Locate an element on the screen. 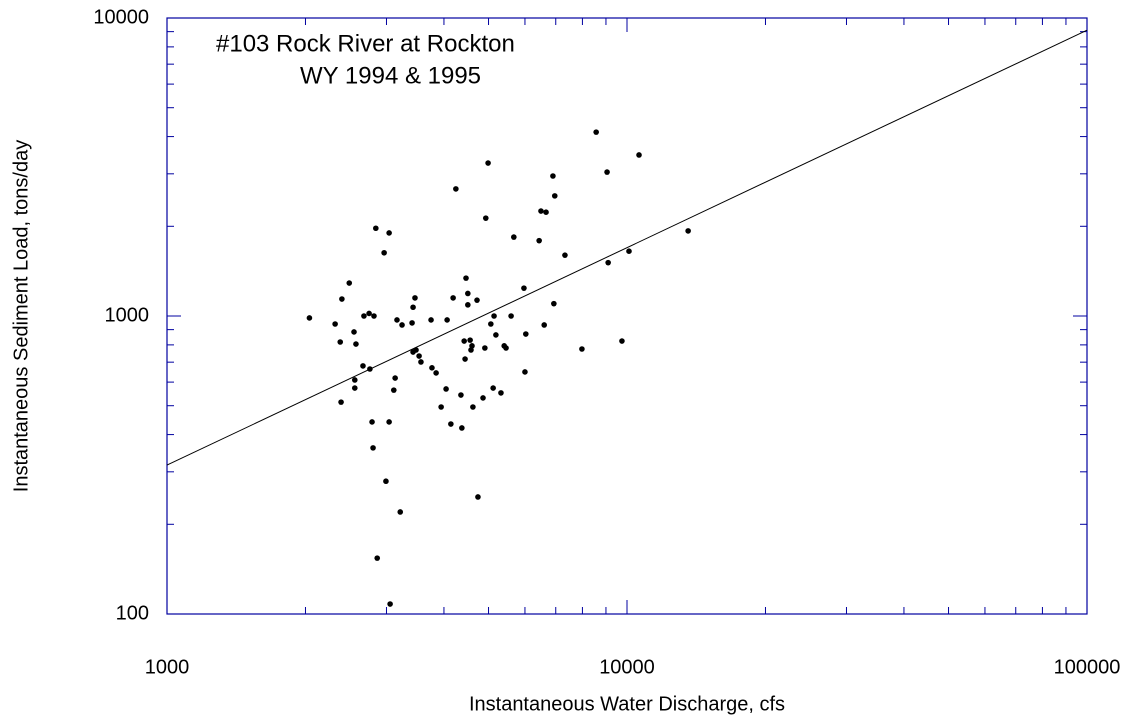  y-tick-label: 1000 is located at coordinates (127, 315).